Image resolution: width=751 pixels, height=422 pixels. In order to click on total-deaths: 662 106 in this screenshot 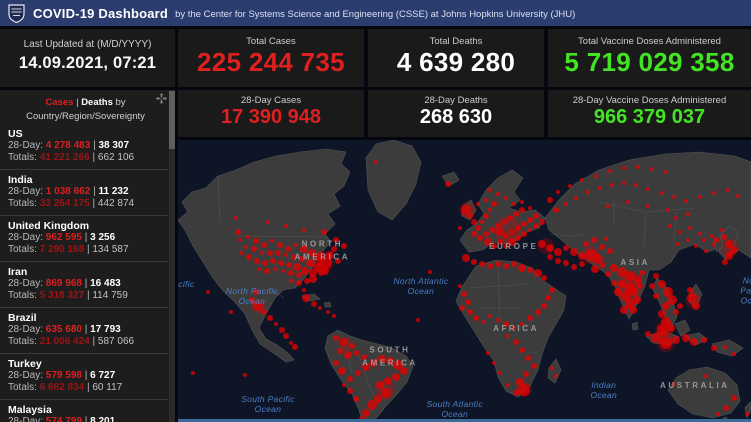, I will do `click(116, 158)`.